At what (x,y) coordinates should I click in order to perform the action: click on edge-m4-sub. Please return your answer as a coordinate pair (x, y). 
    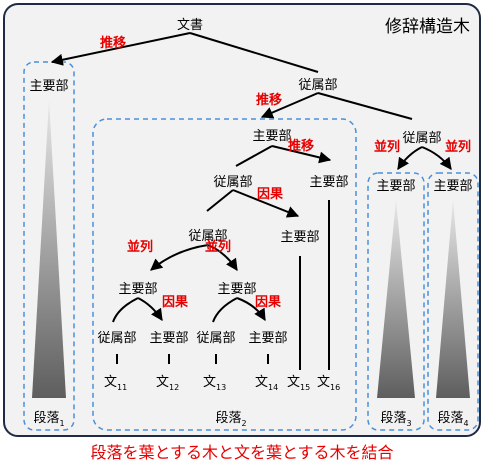
    Looking at the image, I should click on (125, 310).